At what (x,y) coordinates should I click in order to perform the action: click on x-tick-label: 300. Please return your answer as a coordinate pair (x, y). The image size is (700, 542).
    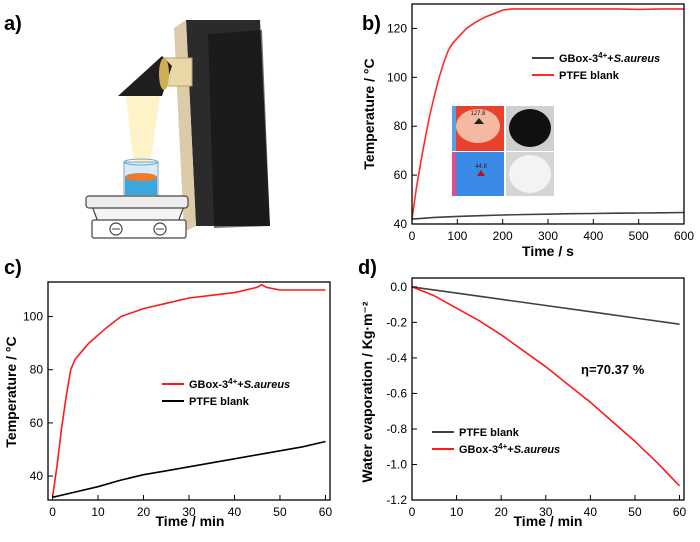
    Looking at the image, I should click on (548, 236).